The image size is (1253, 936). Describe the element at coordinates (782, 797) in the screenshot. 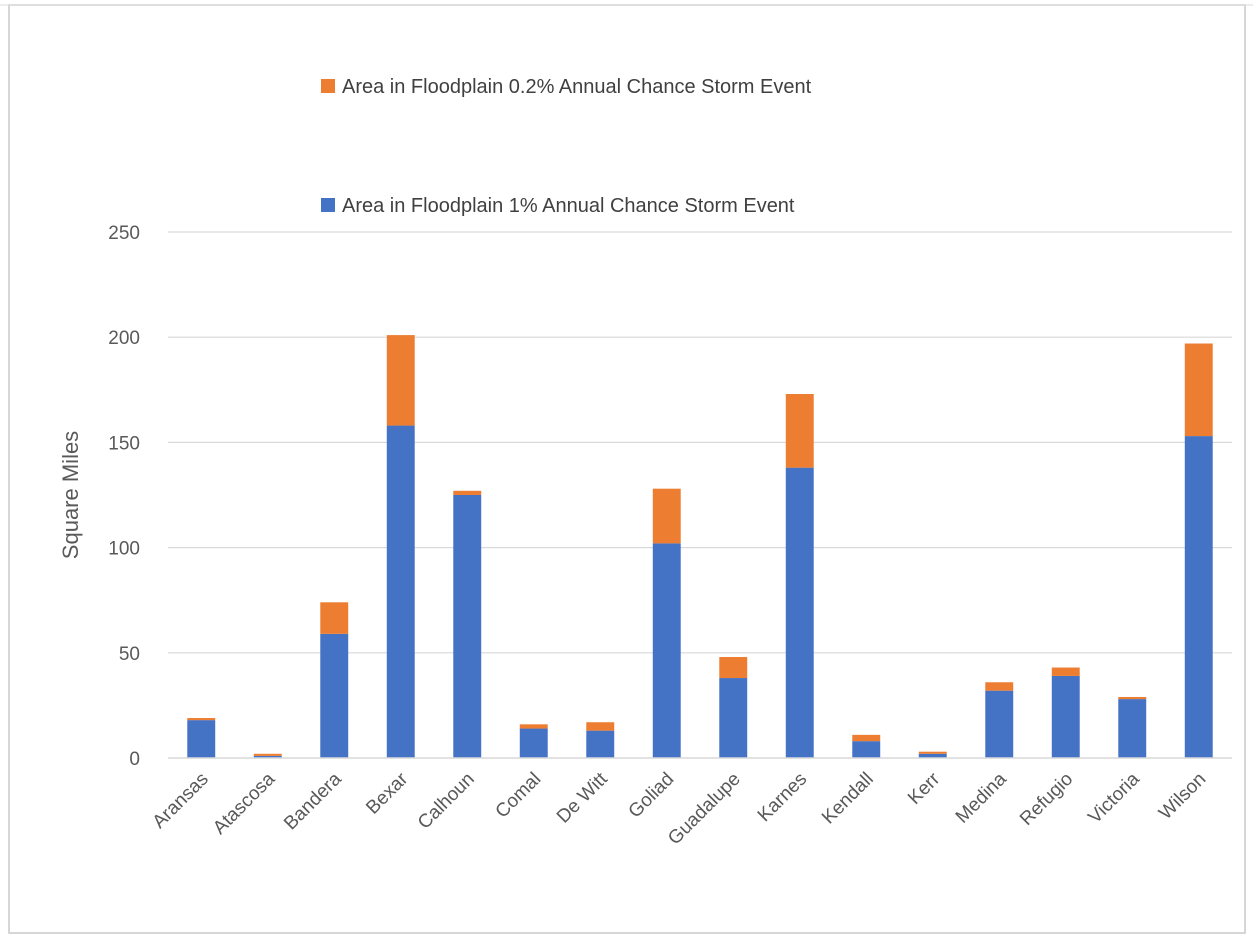

I see `x-tick-label: Karnes` at that location.